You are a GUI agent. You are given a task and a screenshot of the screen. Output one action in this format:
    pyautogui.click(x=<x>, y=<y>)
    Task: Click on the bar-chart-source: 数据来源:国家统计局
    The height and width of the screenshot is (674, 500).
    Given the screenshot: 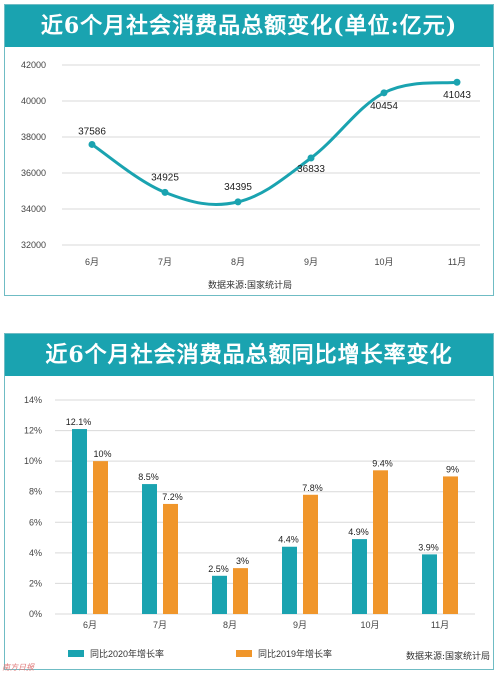 What is the action you would take?
    pyautogui.click(x=447, y=657)
    